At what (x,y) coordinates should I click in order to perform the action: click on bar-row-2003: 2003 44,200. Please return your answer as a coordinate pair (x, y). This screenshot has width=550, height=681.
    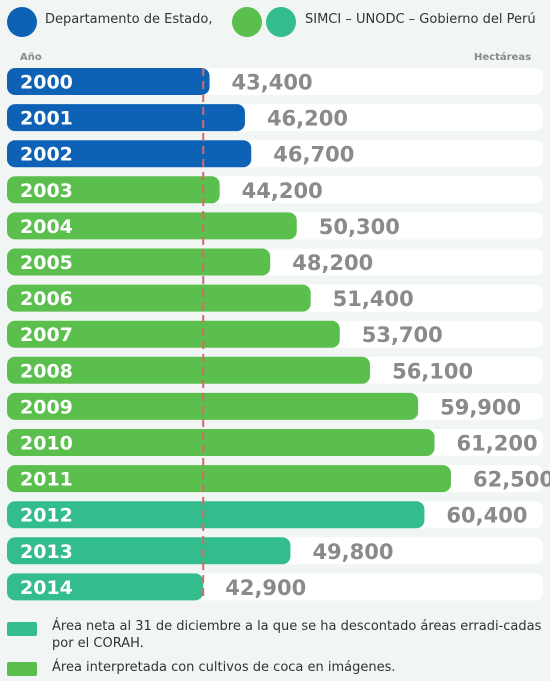
    Looking at the image, I should click on (275, 190).